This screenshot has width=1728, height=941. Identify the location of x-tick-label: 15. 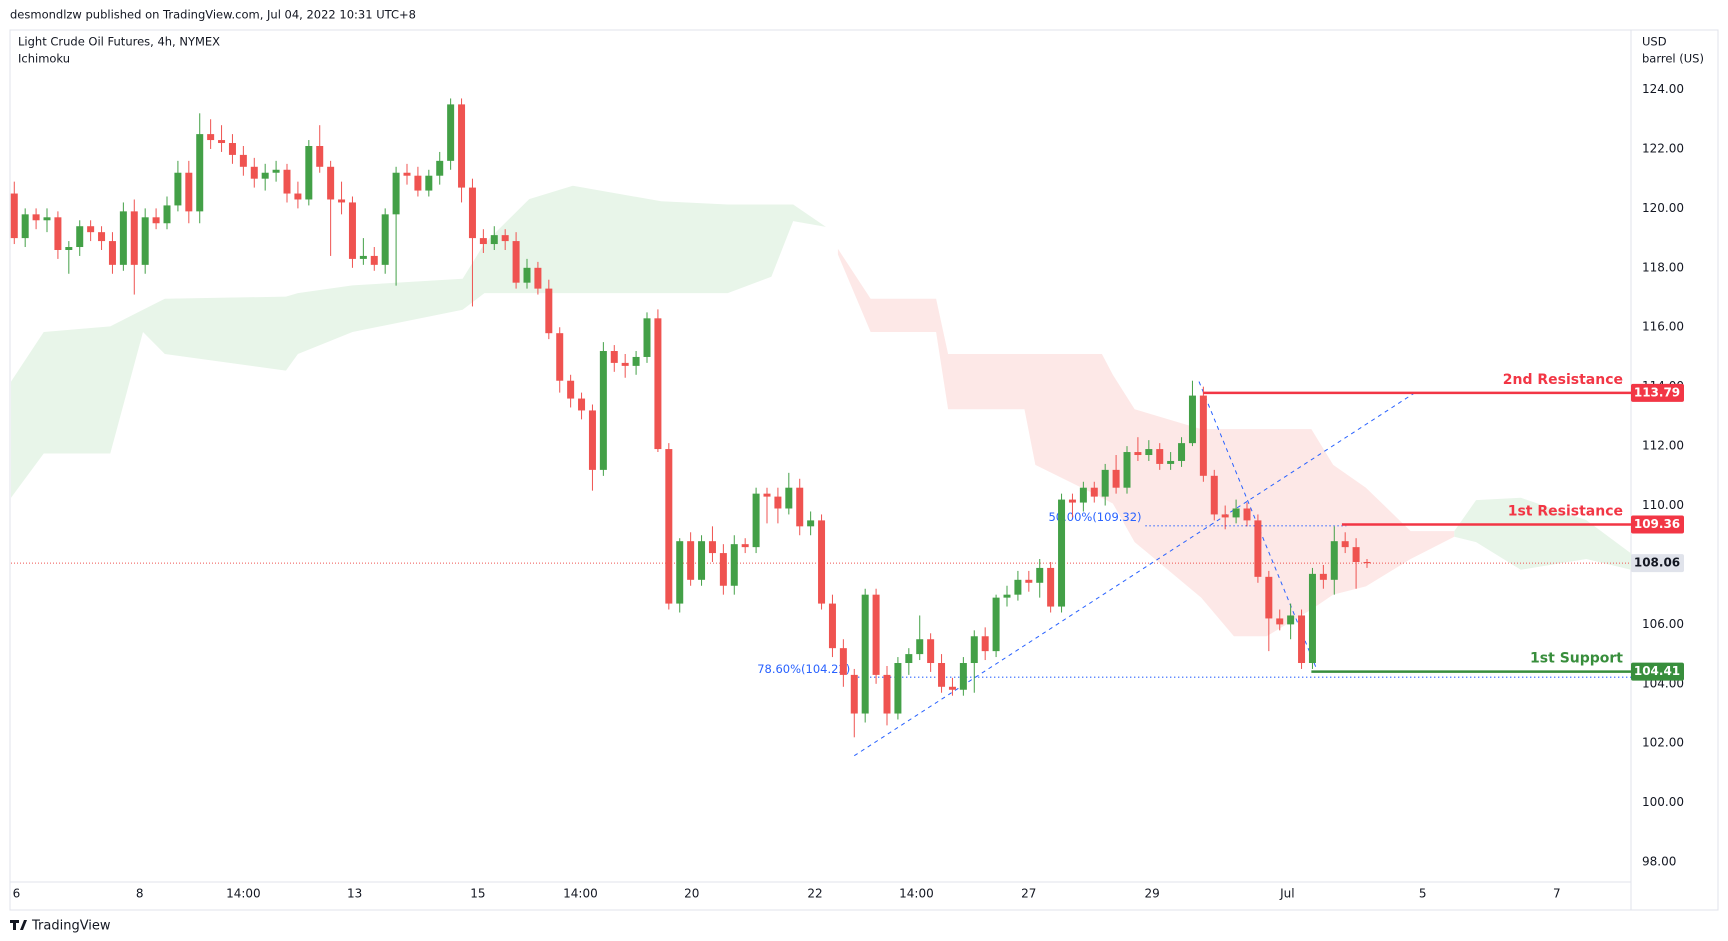
(477, 894).